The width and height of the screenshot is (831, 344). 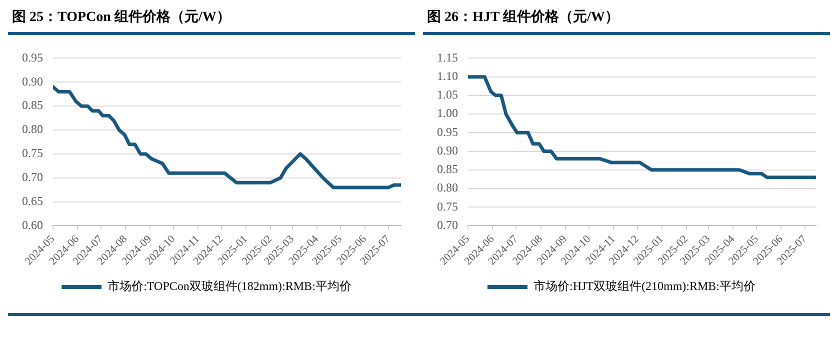 I want to click on y-tick-label: 1.15, so click(x=447, y=57).